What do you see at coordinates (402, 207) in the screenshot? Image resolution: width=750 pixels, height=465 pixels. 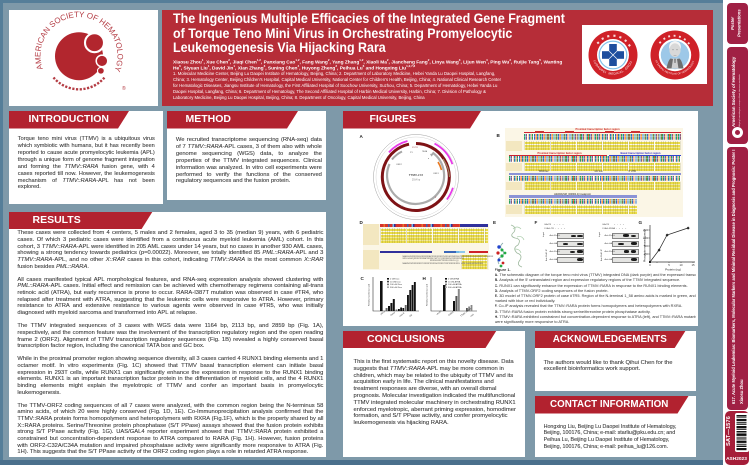 I see `svg-text: GC` at bounding box center [402, 207].